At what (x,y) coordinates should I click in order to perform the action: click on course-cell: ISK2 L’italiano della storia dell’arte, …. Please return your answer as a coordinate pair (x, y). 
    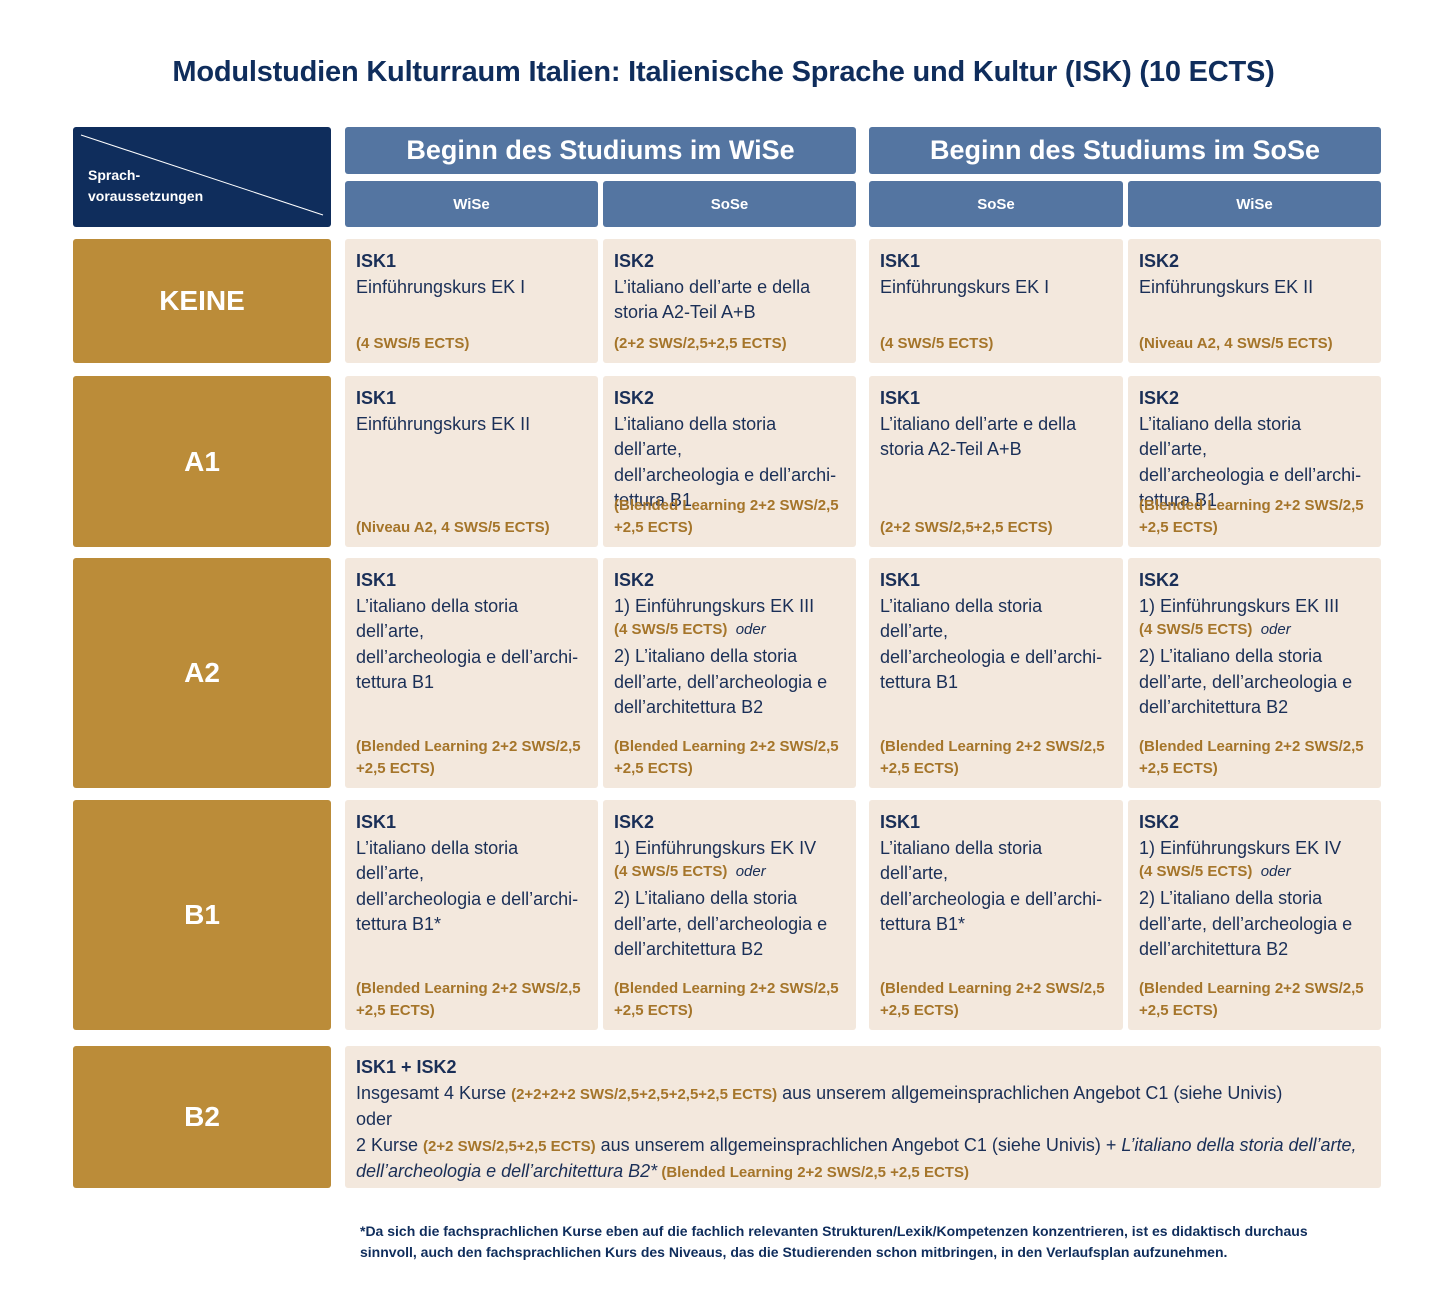
    Looking at the image, I should click on (1254, 461).